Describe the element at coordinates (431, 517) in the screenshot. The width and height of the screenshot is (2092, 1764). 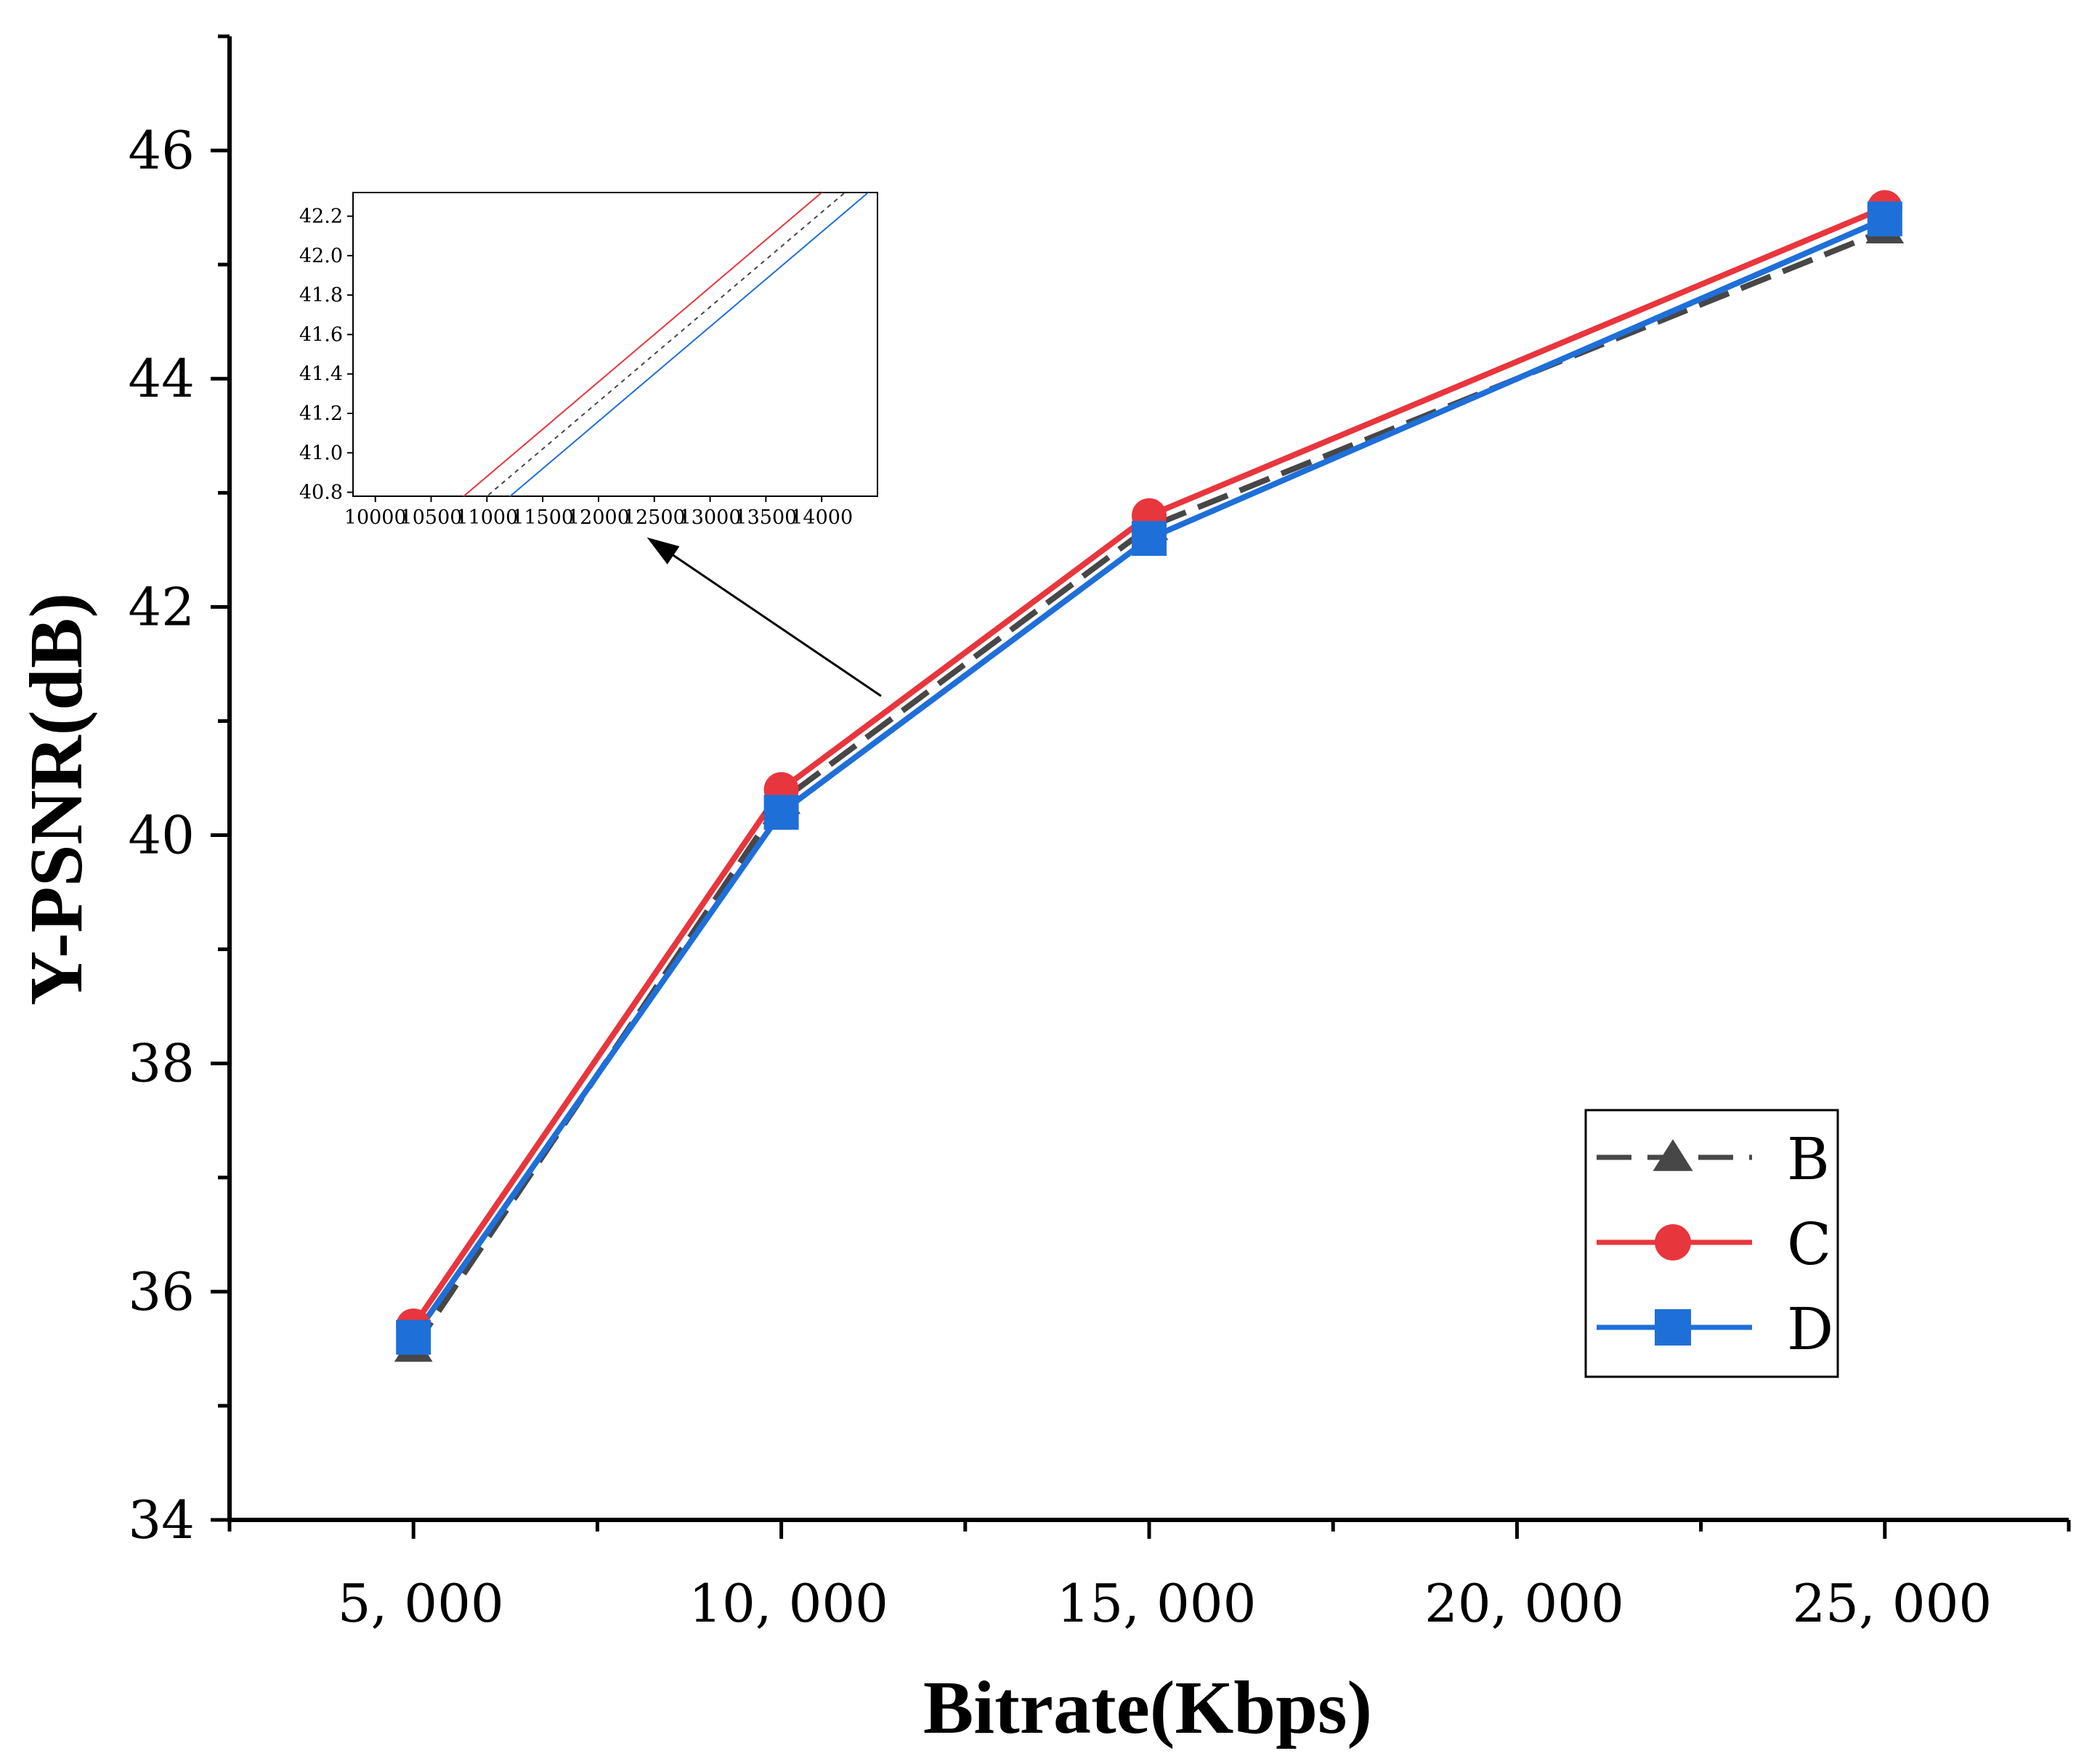
I see `inset-x-tick-label: 10500` at that location.